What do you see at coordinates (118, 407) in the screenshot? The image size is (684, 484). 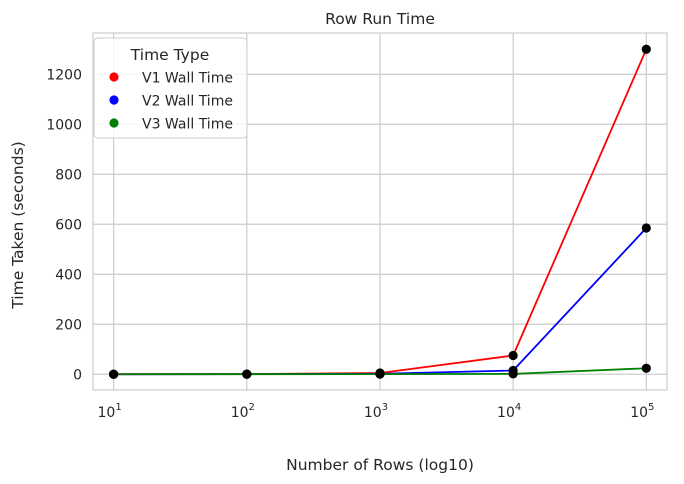 I see `x-tick-exponent: 1` at bounding box center [118, 407].